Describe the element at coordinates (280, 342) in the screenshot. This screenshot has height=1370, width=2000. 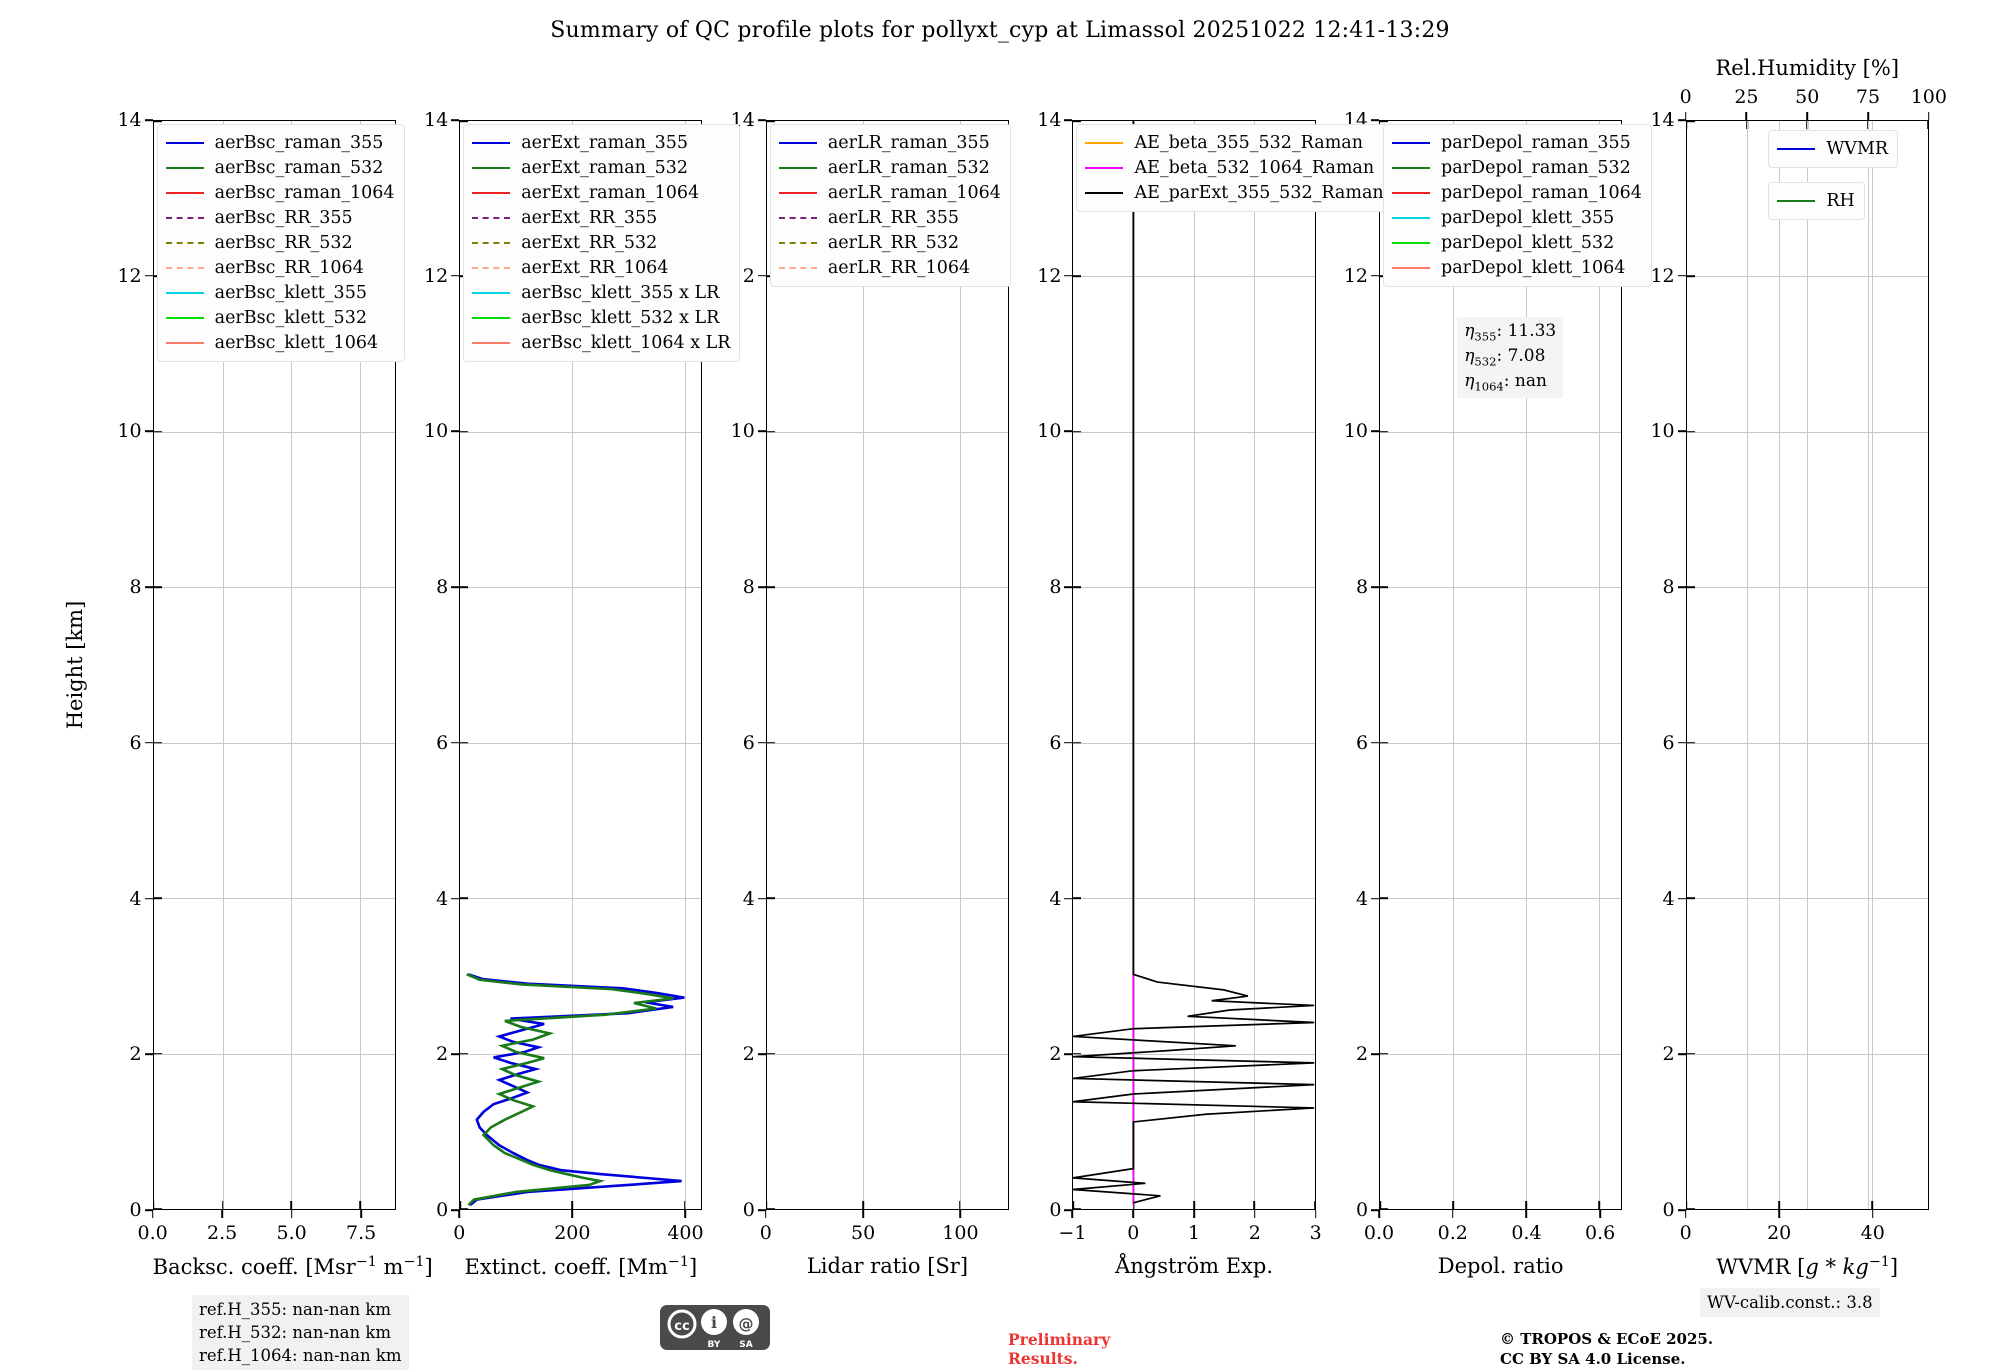
I see `legend-item: aerBsc_klett_1064` at that location.